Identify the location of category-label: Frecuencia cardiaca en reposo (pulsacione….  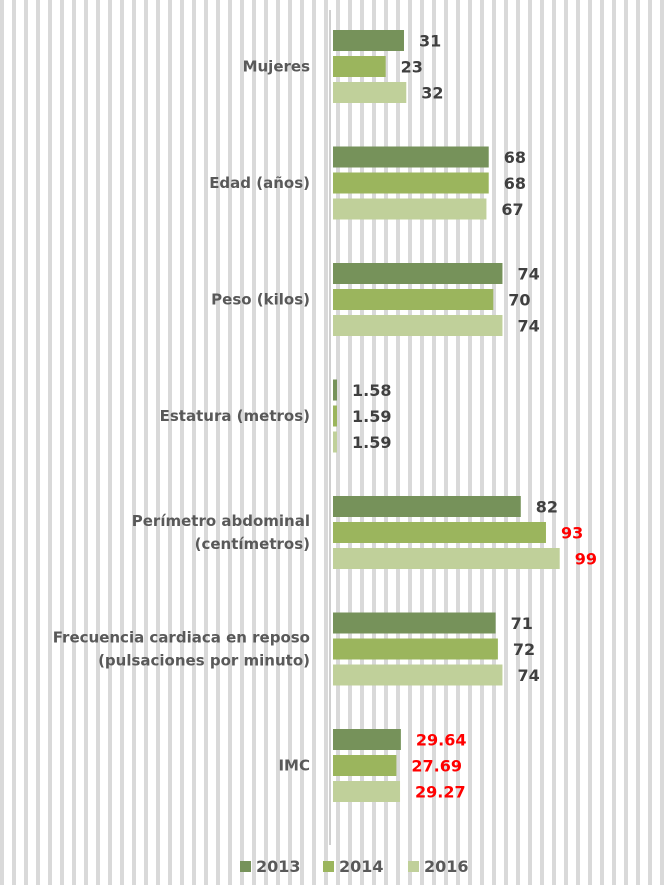
(181, 649).